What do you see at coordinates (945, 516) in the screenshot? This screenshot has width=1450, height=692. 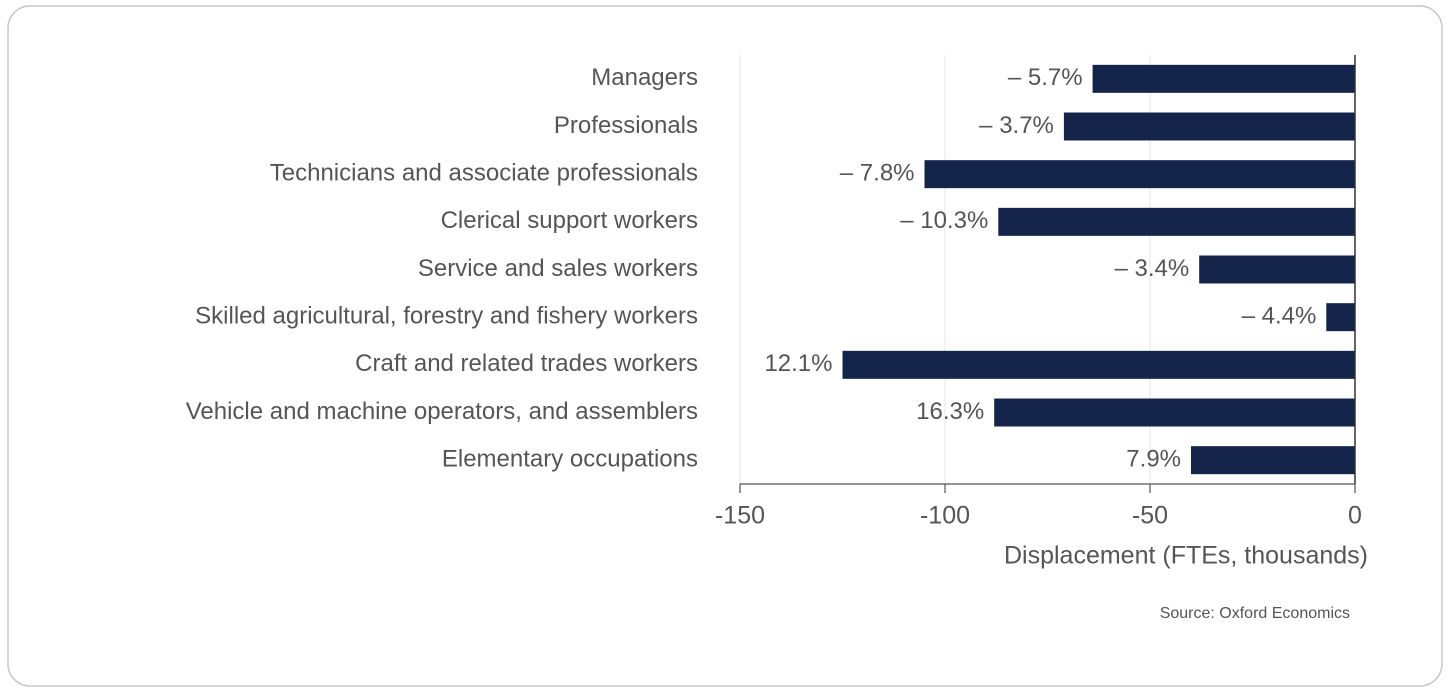 I see `x-tick-label: -100` at bounding box center [945, 516].